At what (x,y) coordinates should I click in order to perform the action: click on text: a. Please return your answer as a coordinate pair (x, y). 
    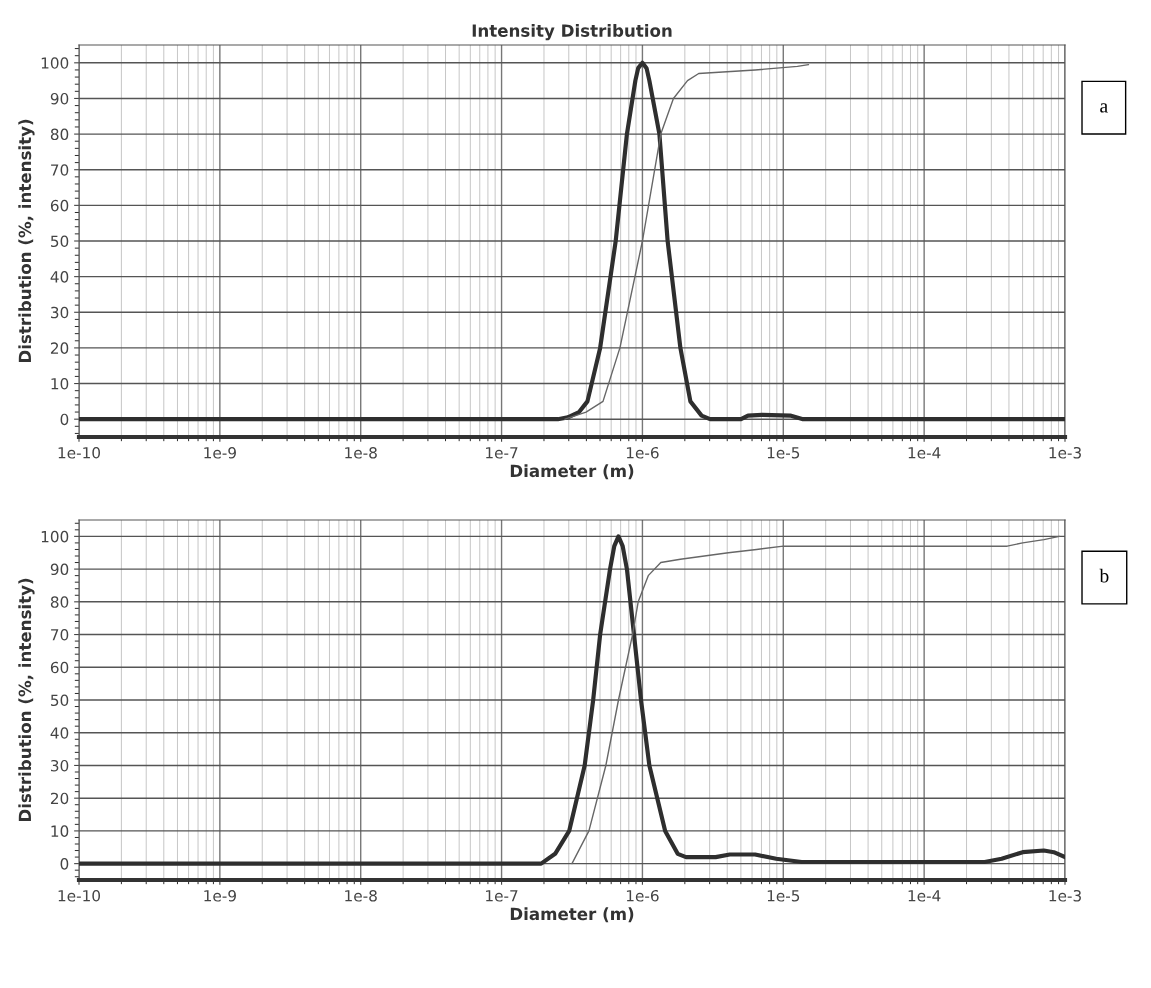
    Looking at the image, I should click on (1104, 108).